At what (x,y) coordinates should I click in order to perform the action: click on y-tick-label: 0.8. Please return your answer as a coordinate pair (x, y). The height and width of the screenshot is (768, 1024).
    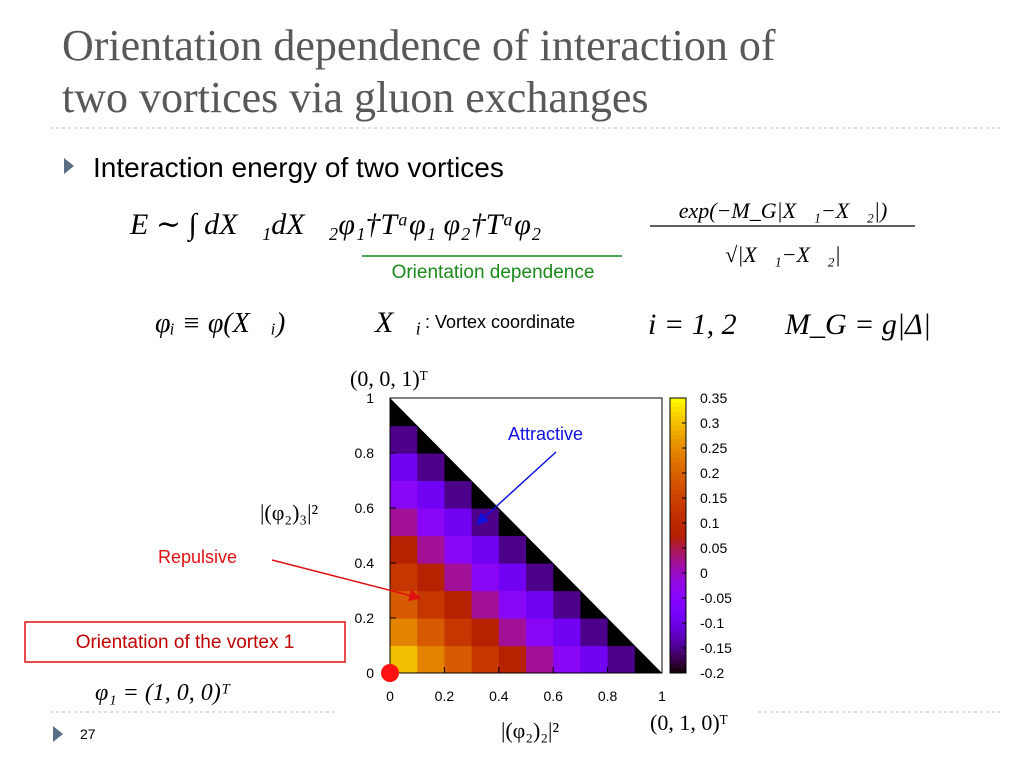
    Looking at the image, I should click on (365, 453).